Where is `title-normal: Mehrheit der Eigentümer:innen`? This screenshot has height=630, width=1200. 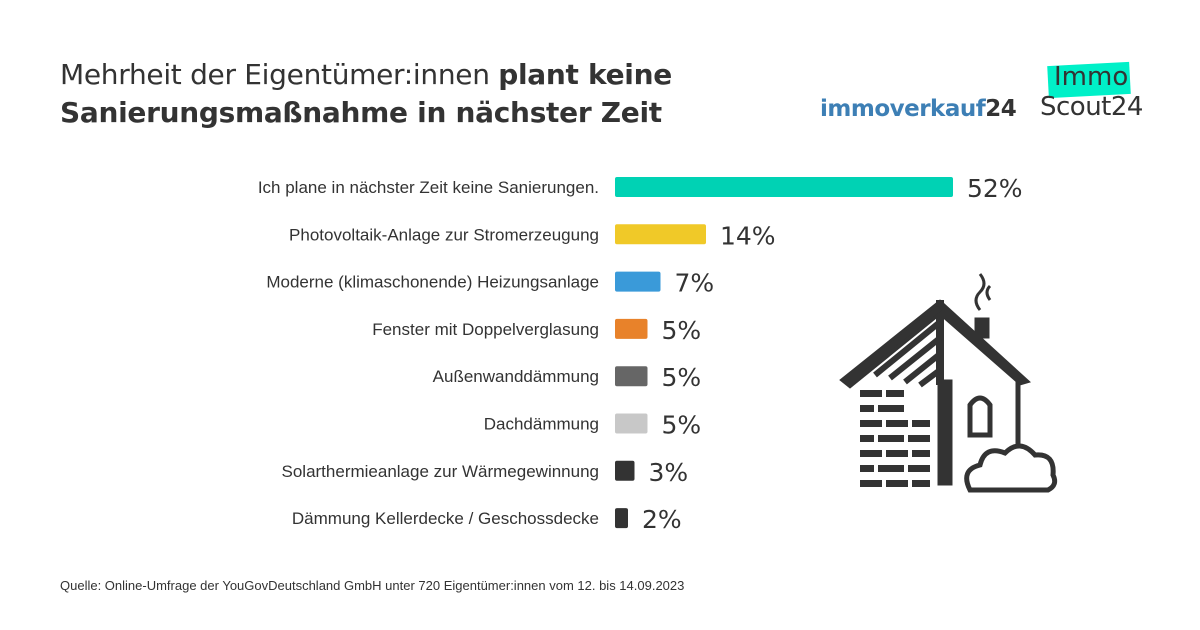
title-normal: Mehrheit der Eigentümer:innen is located at coordinates (279, 74).